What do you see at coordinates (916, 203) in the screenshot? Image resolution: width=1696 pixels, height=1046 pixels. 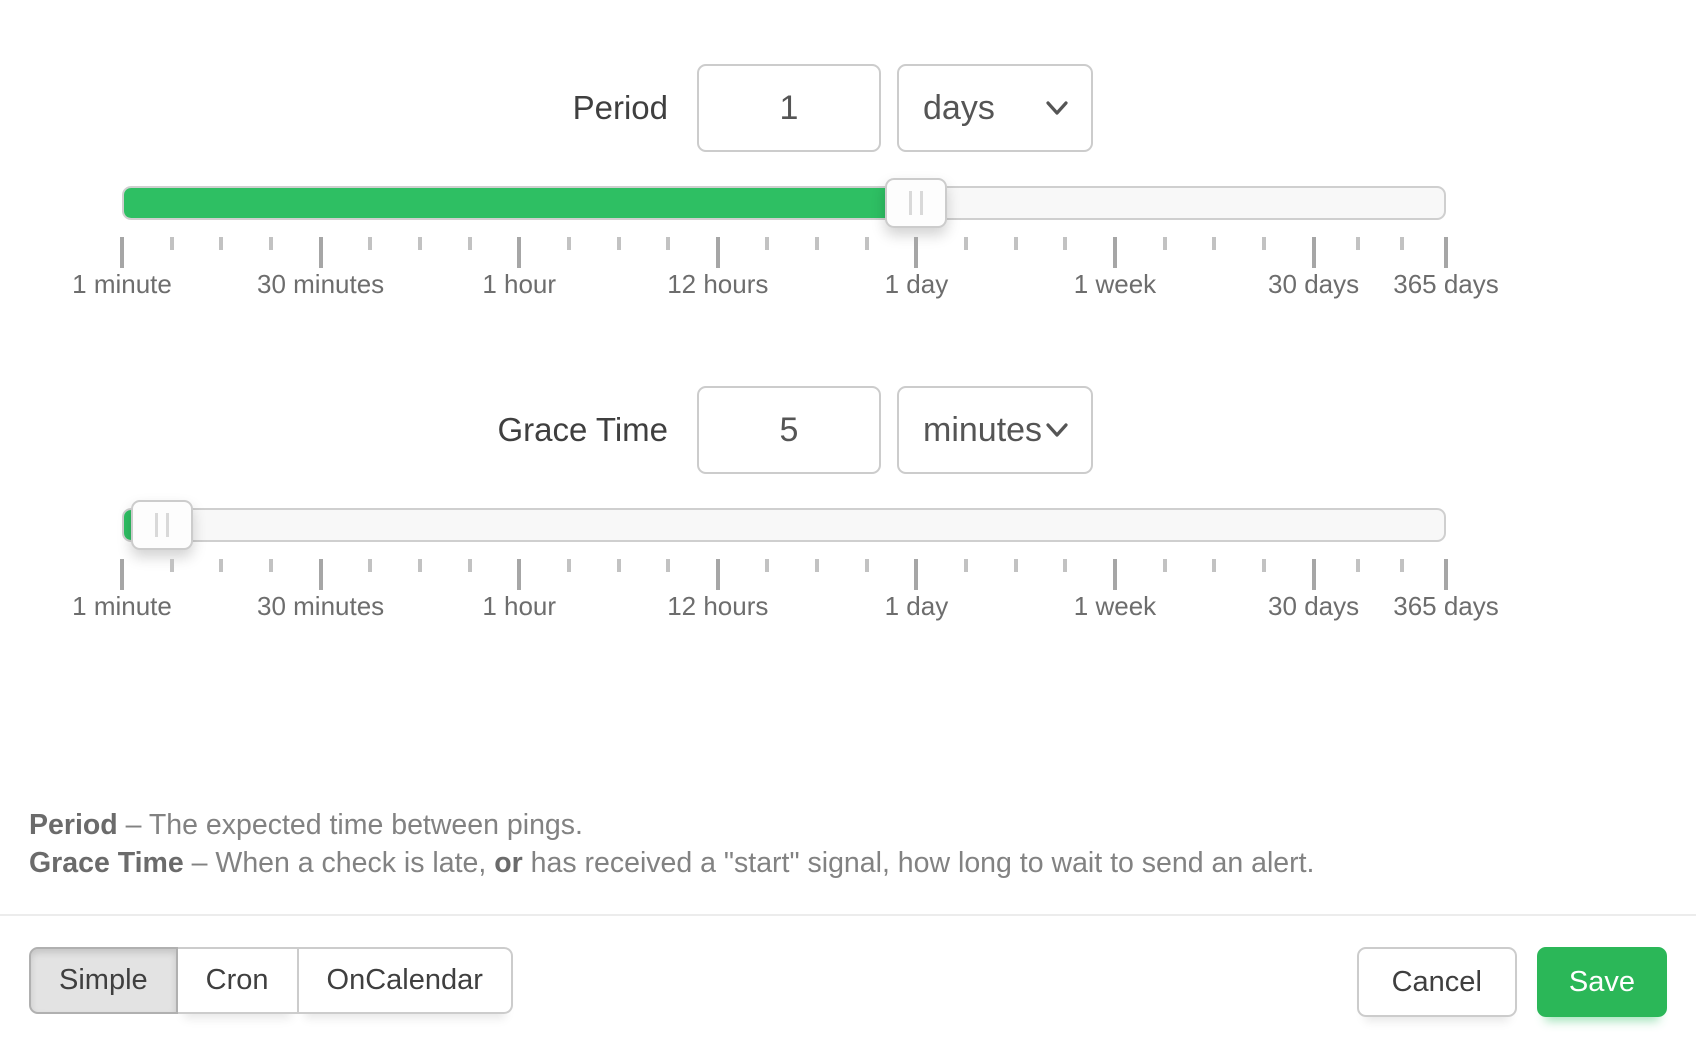 I see `period-slider-handle` at bounding box center [916, 203].